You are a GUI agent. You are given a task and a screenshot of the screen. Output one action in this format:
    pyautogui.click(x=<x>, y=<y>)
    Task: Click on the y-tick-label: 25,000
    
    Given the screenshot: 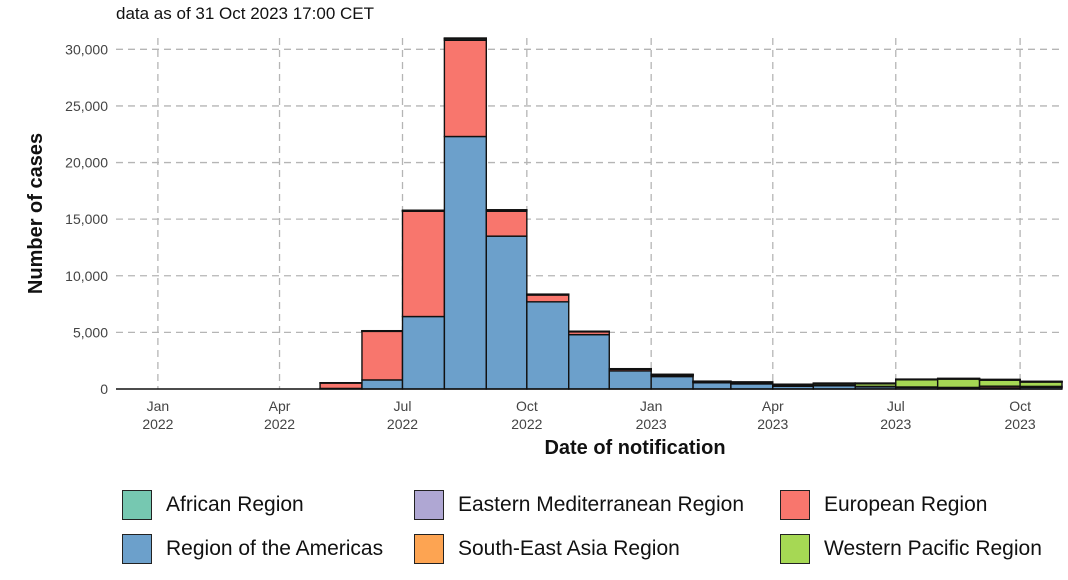 What is the action you would take?
    pyautogui.click(x=86, y=106)
    